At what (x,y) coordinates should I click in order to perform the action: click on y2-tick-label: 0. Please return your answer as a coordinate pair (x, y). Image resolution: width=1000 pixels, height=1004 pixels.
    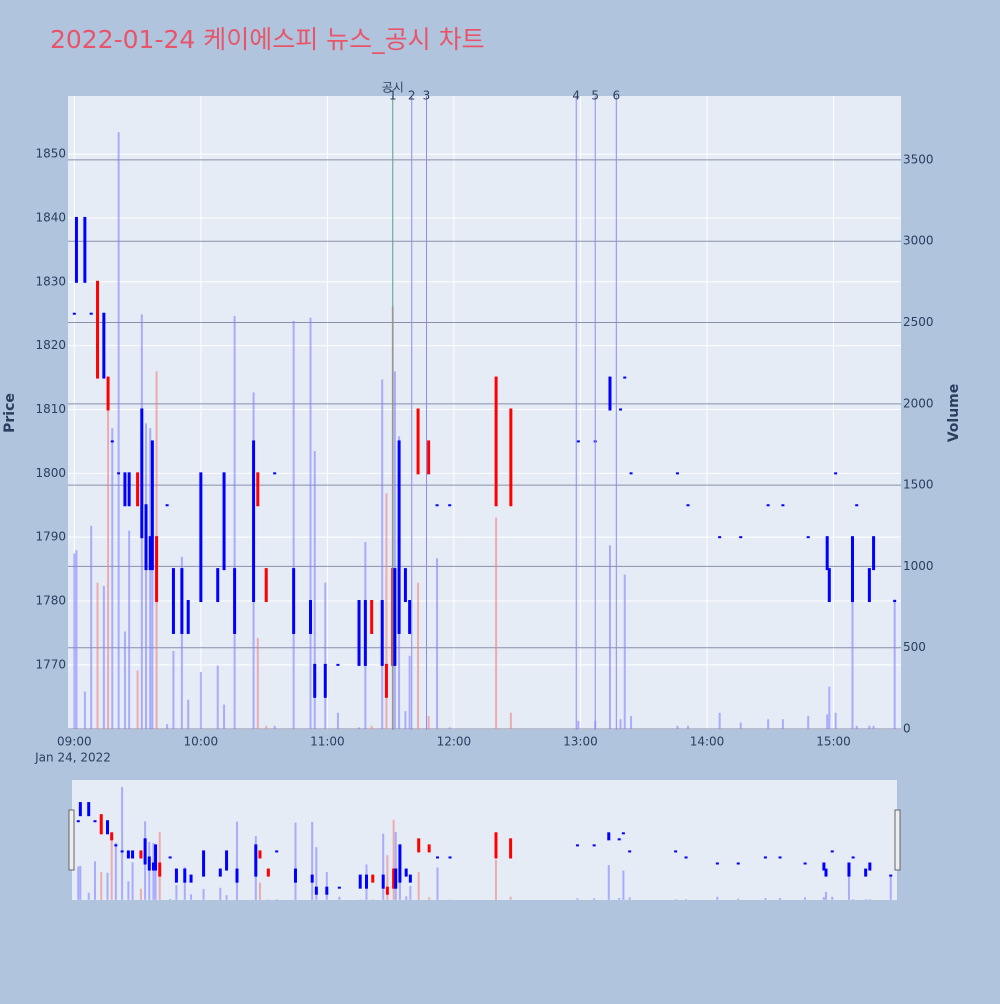
    Looking at the image, I should click on (907, 729).